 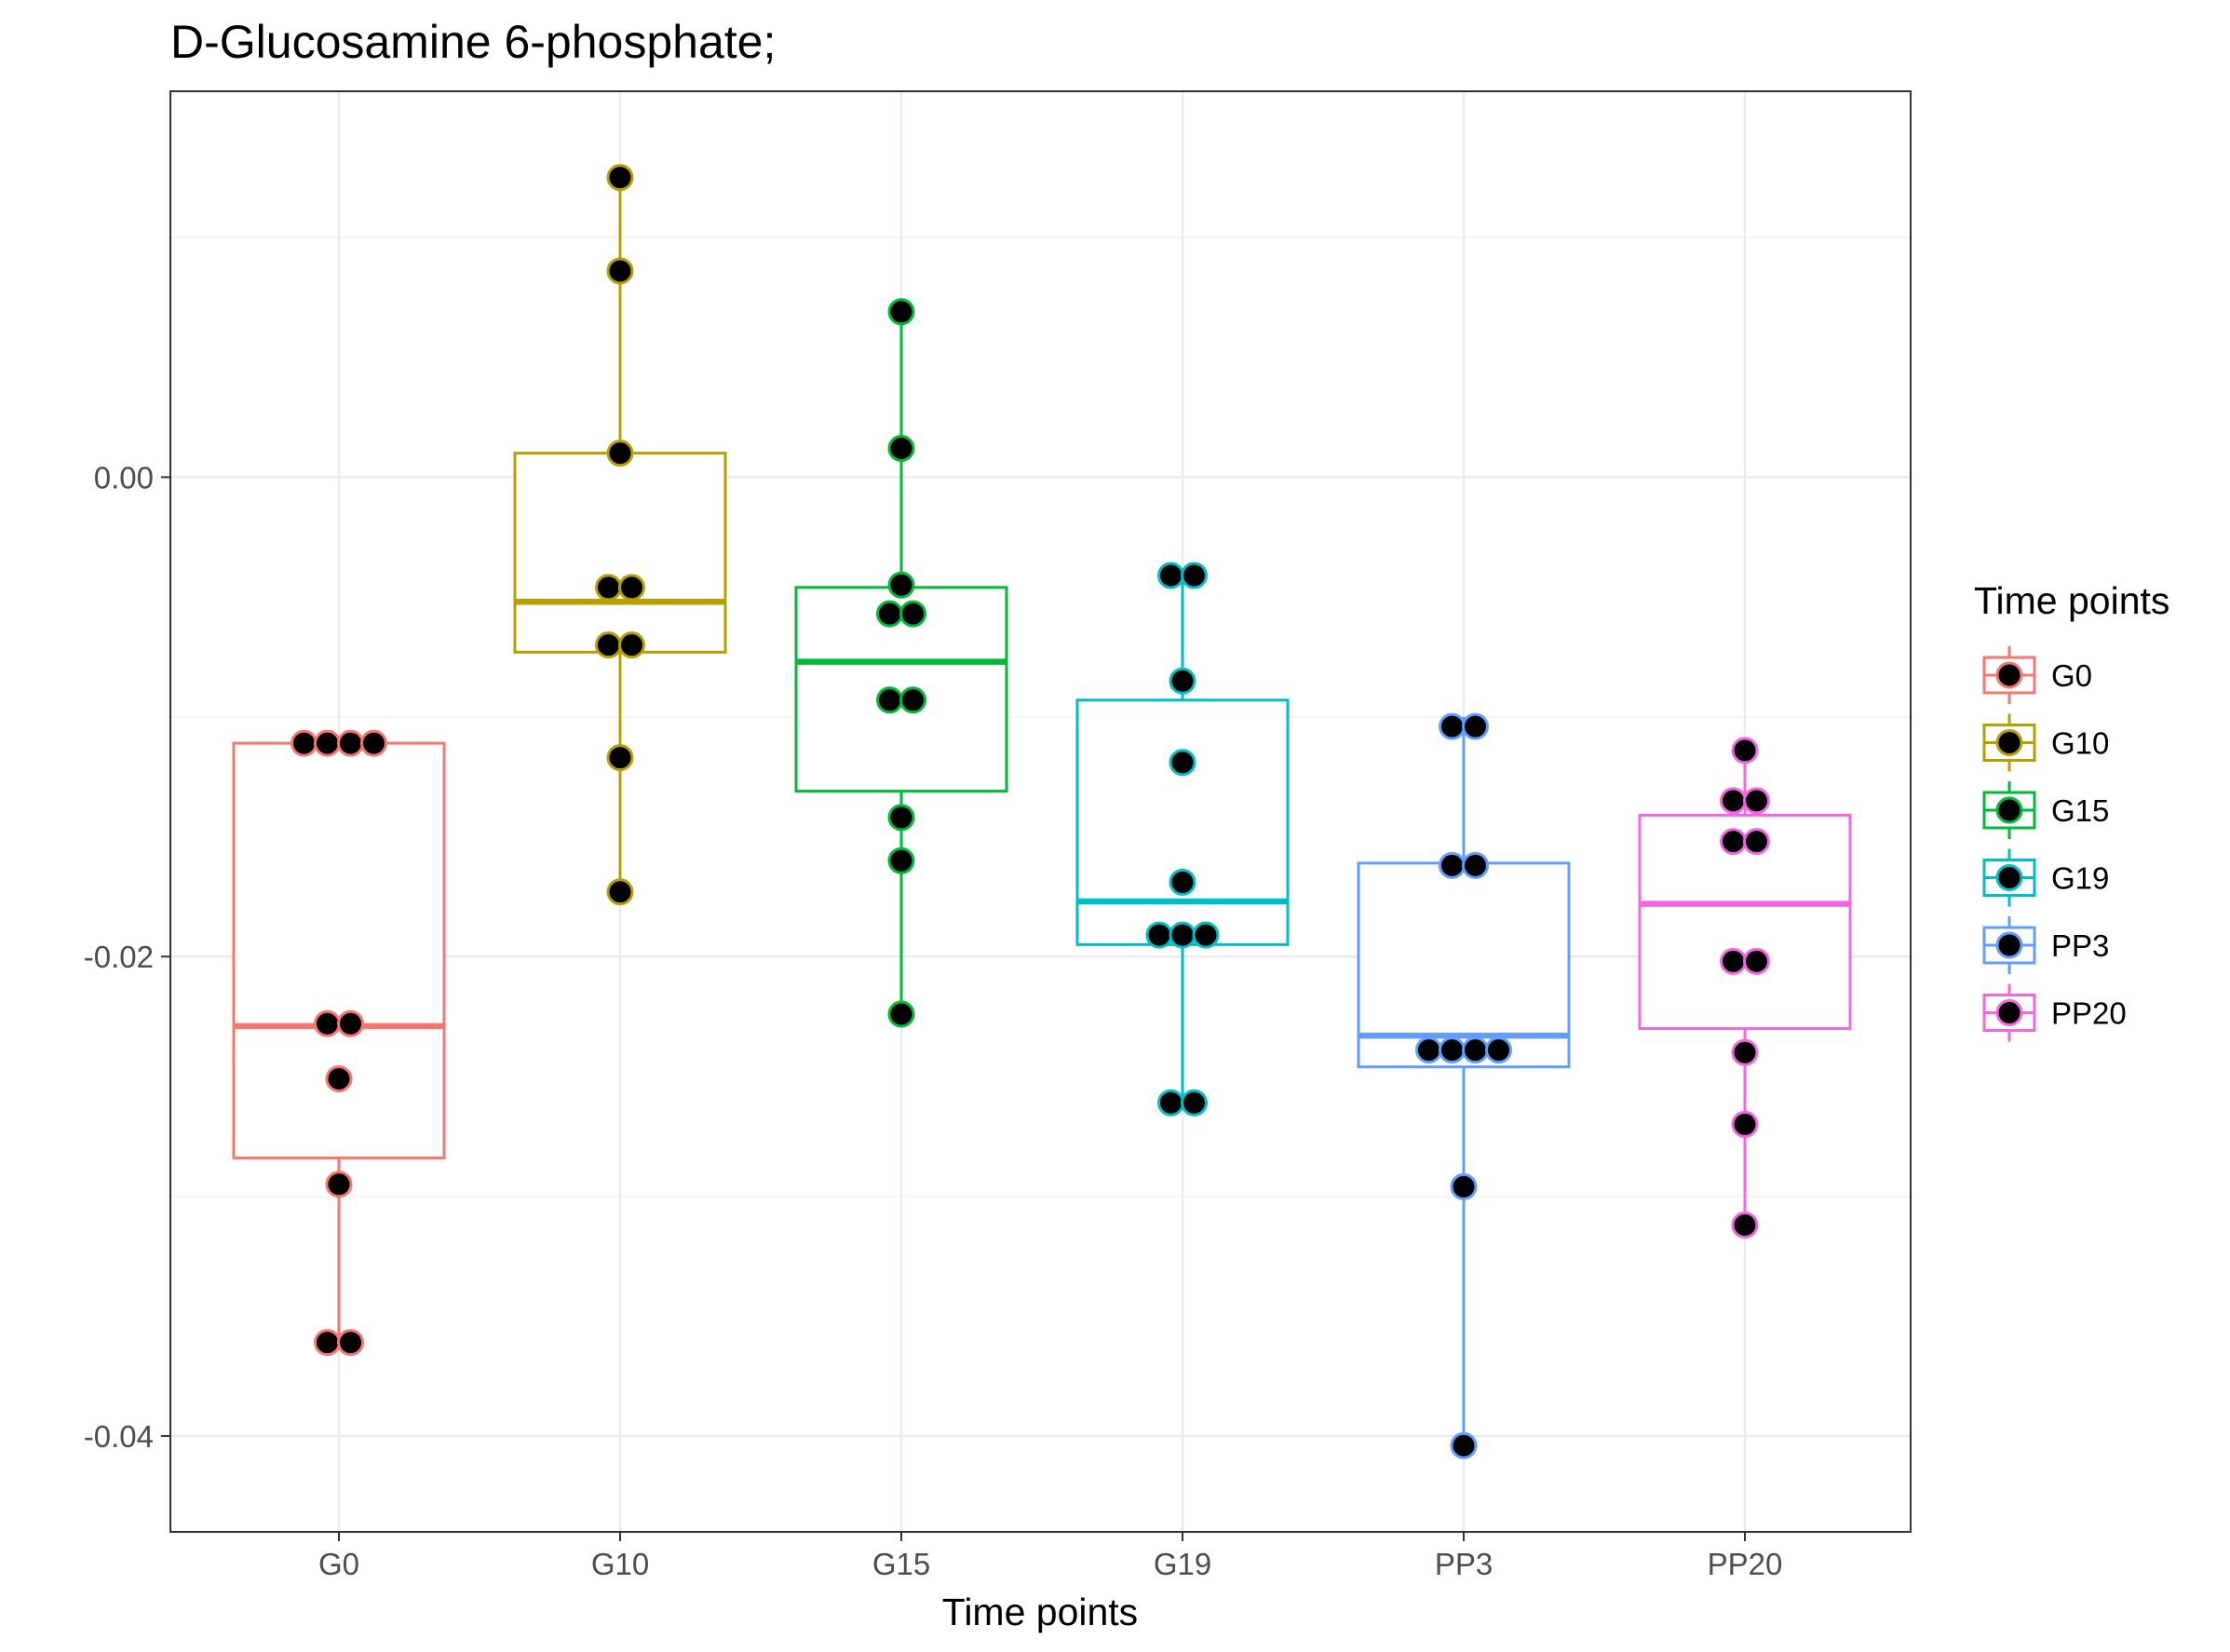 What do you see at coordinates (1182, 1564) in the screenshot?
I see `x-tick-label: G19` at bounding box center [1182, 1564].